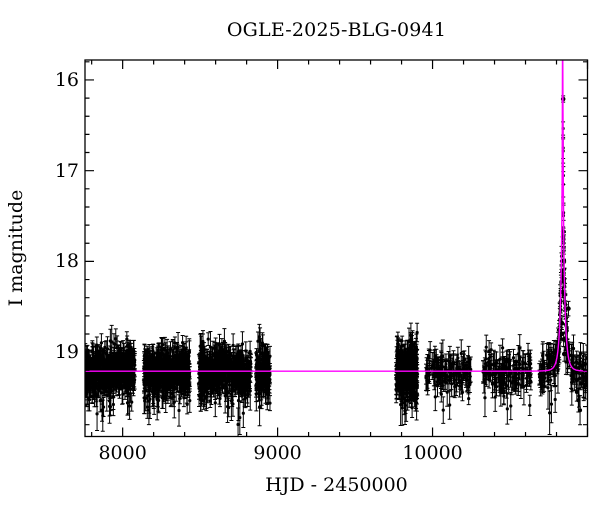 The width and height of the screenshot is (600, 512). I want to click on x-tick-label: 8000, so click(122, 453).